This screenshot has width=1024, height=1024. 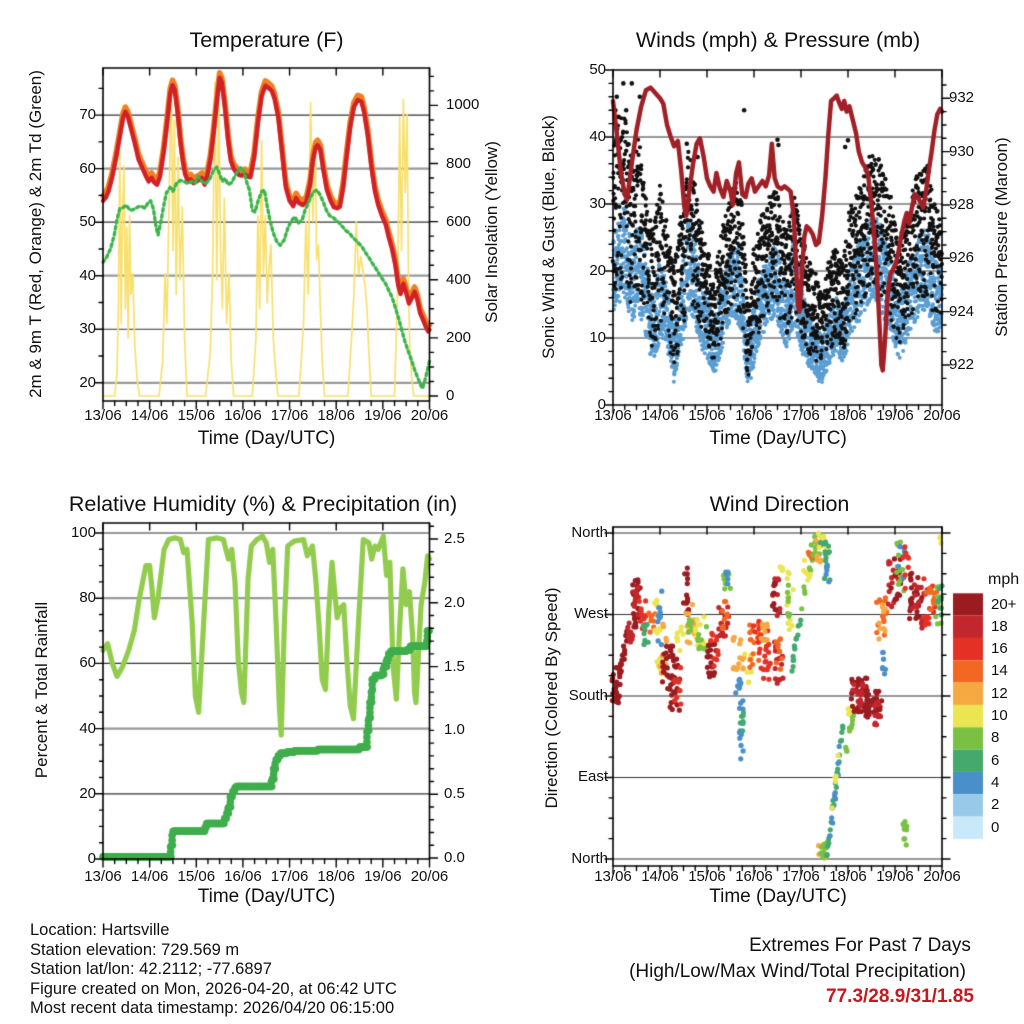 What do you see at coordinates (87, 793) in the screenshot?
I see `p3-ytick-left-label: 20` at bounding box center [87, 793].